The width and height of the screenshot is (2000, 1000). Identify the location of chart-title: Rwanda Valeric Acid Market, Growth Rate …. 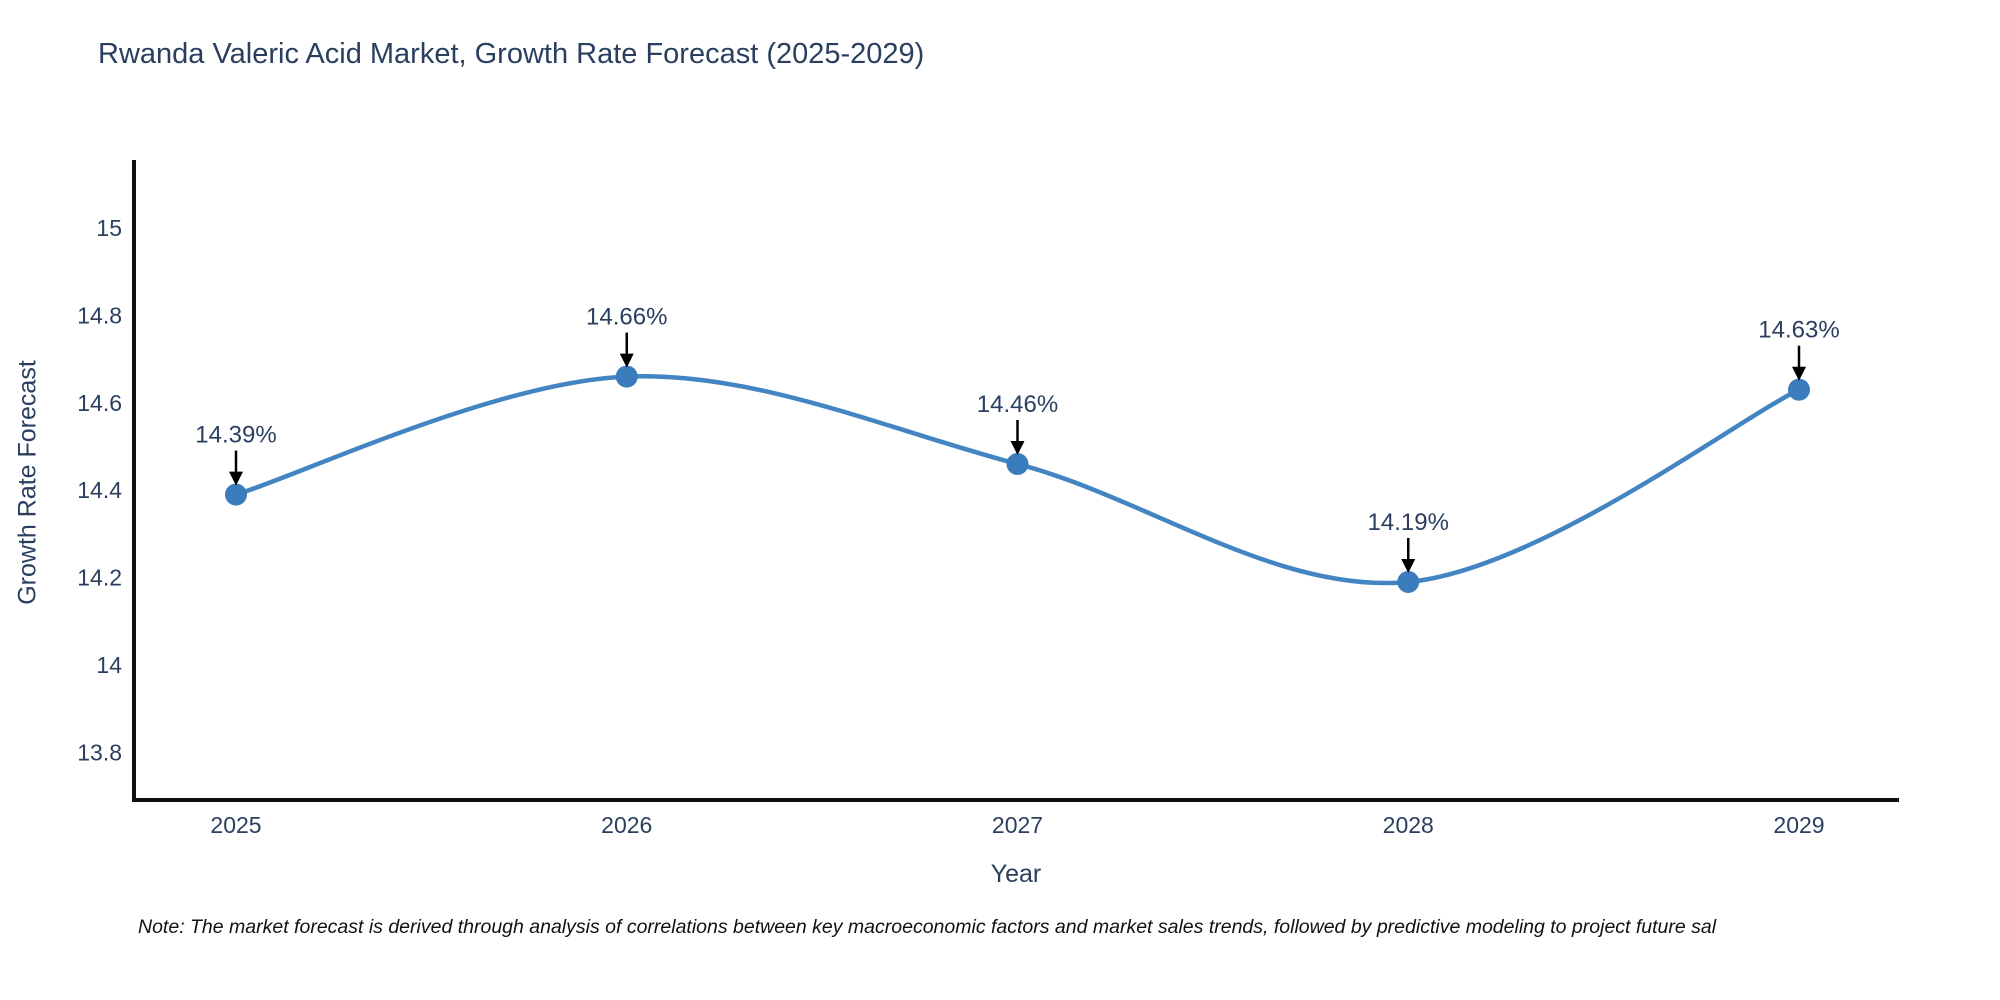
(511, 54).